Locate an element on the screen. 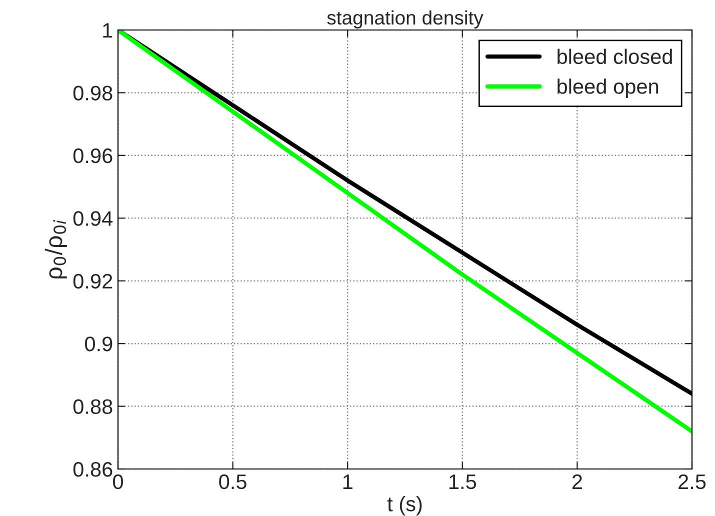  y-tick-label: 0.88 is located at coordinates (92, 406).